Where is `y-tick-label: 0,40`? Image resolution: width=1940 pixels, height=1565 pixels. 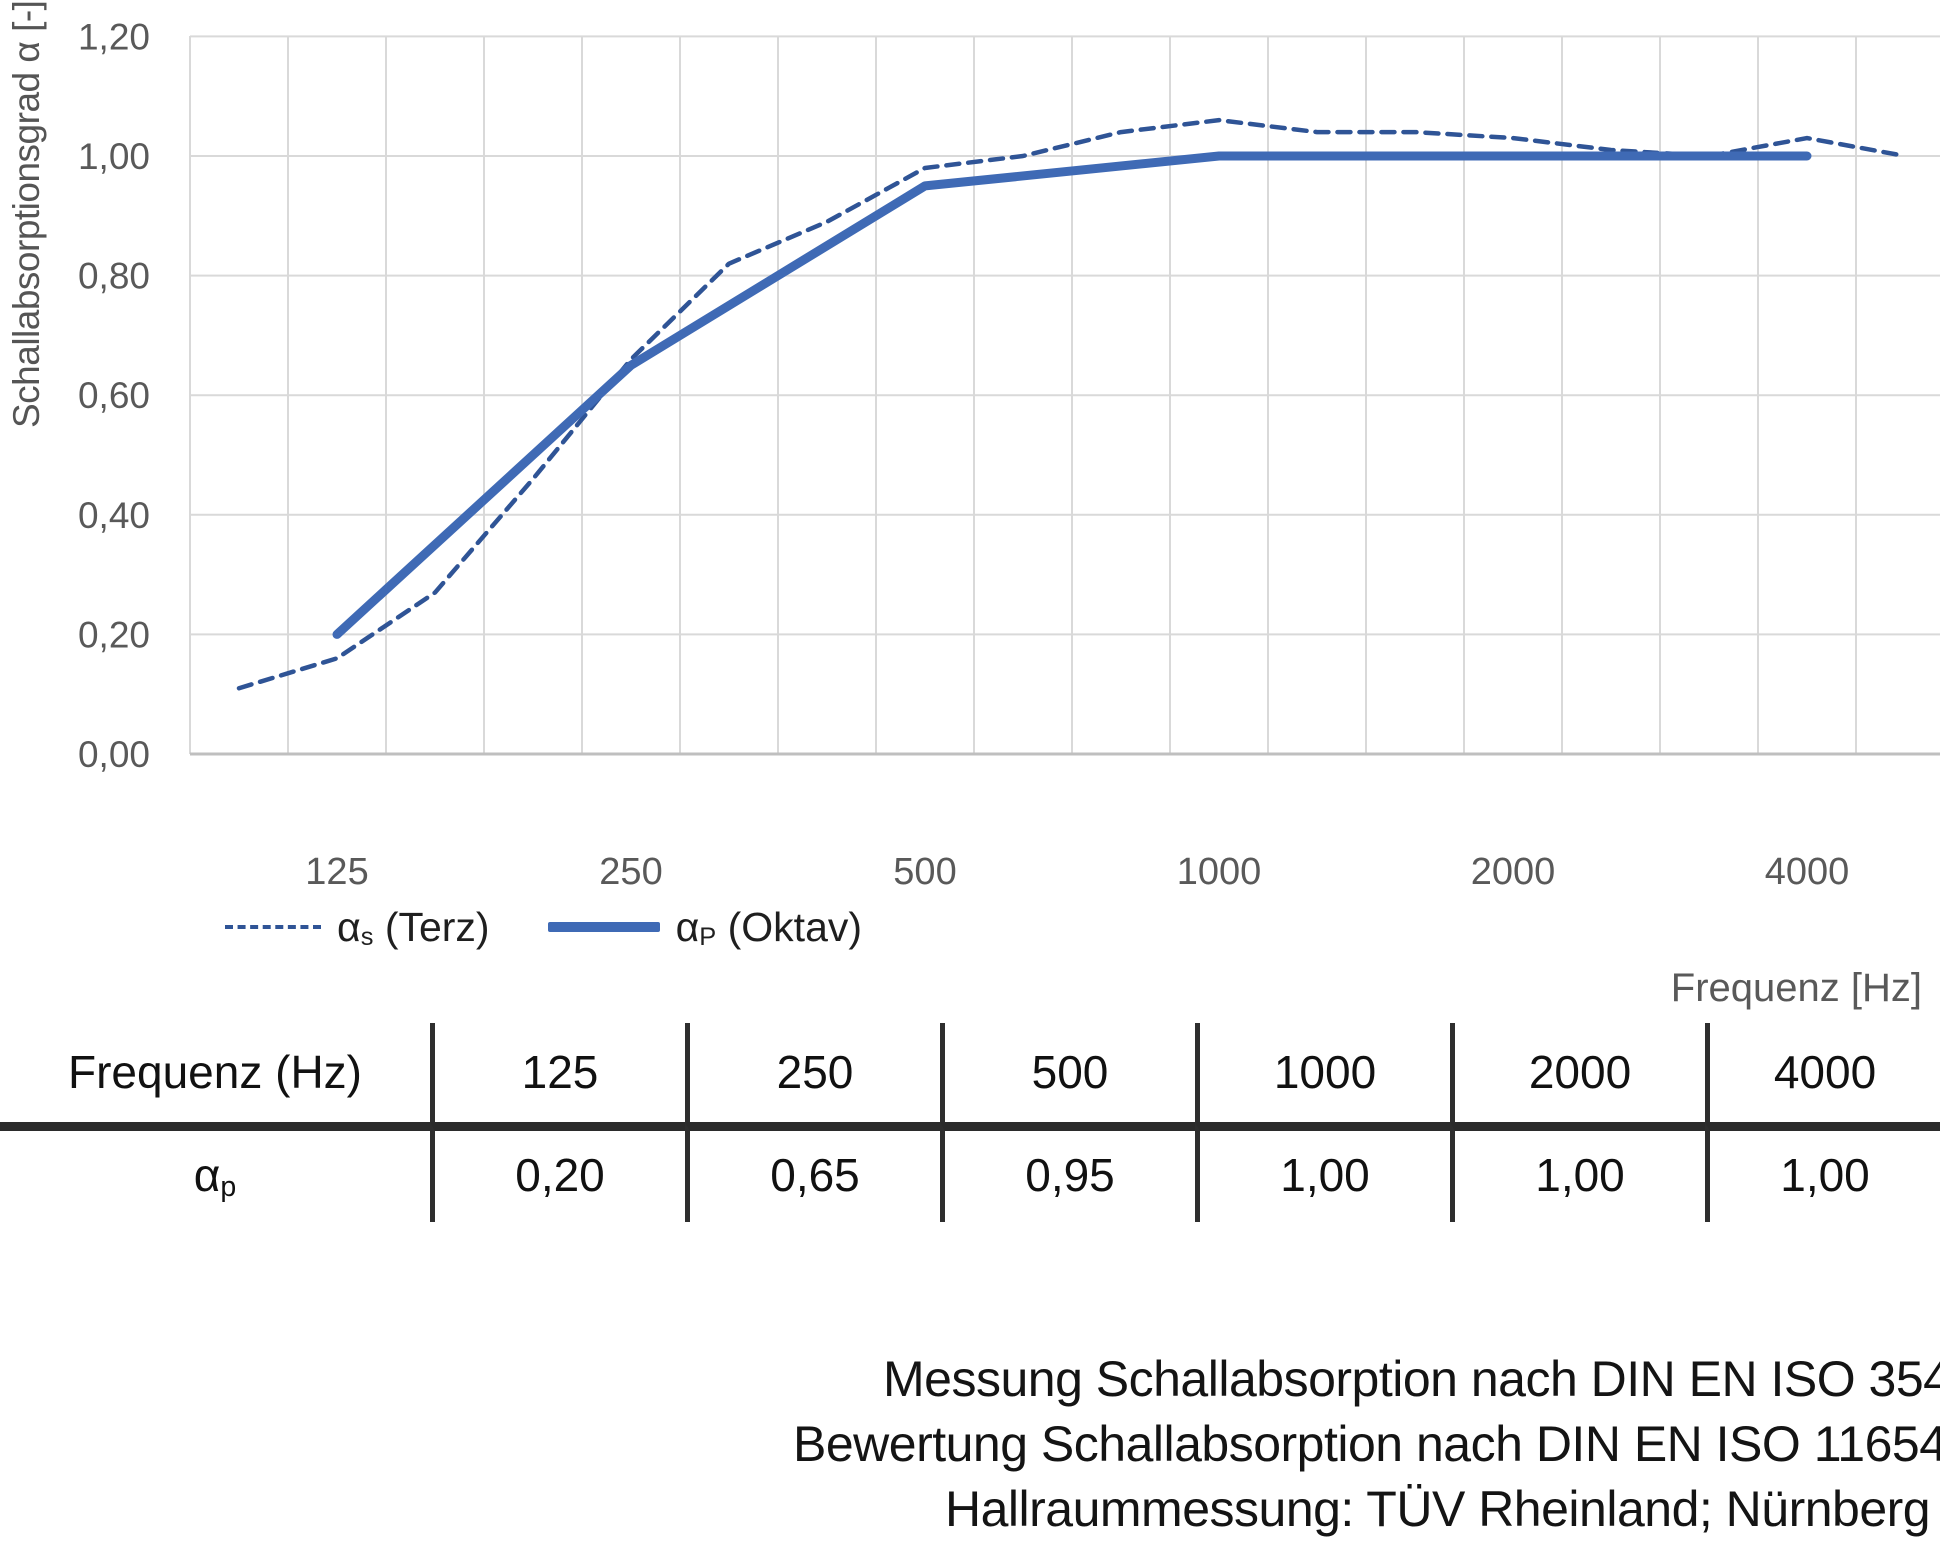
y-tick-label: 0,40 is located at coordinates (114, 515).